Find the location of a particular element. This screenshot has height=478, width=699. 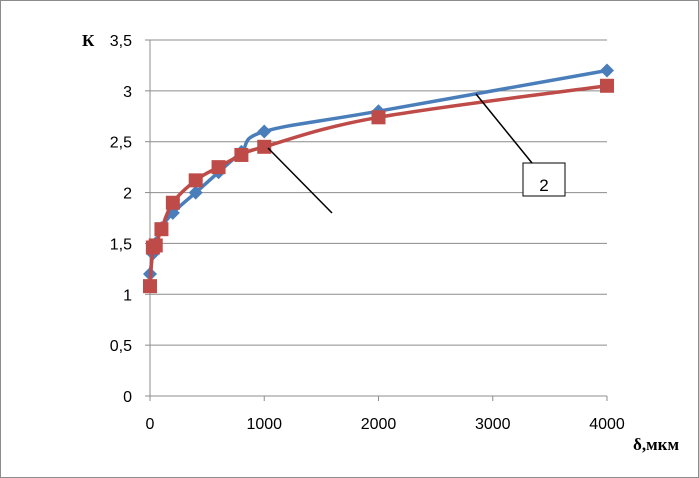

x-tick-label-4: 4000 is located at coordinates (607, 424).